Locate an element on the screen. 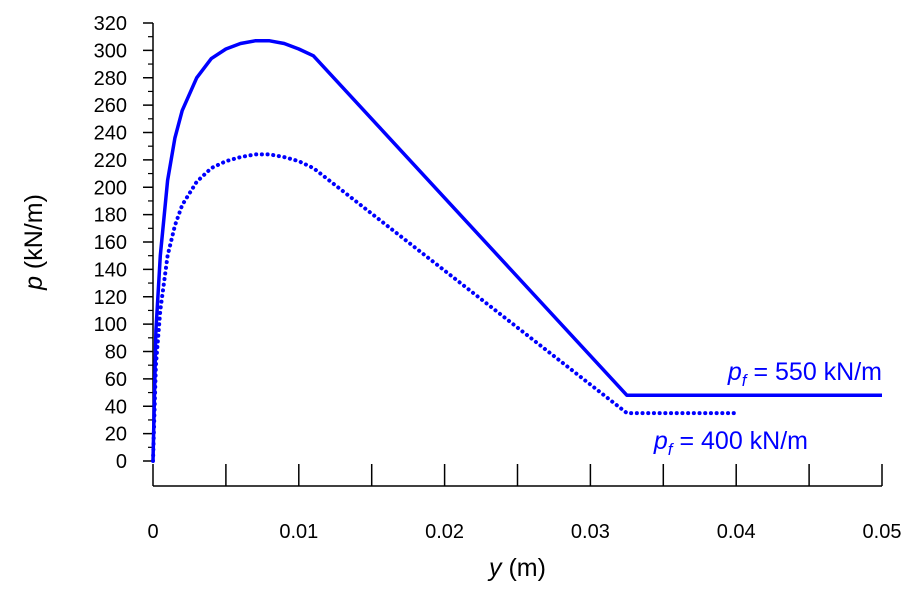 This screenshot has height=593, width=913. x-axis-variable: y is located at coordinates (495, 568).